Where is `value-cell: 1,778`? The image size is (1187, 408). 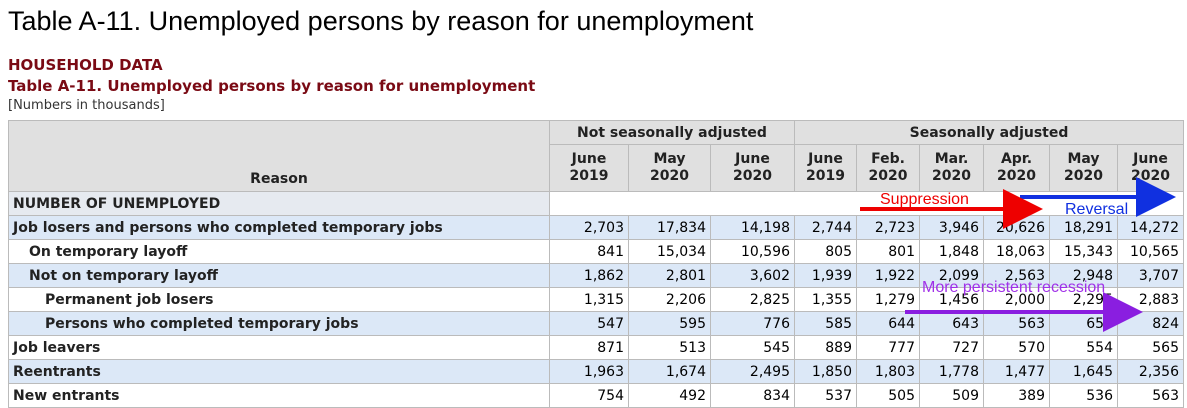 value-cell: 1,778 is located at coordinates (951, 371).